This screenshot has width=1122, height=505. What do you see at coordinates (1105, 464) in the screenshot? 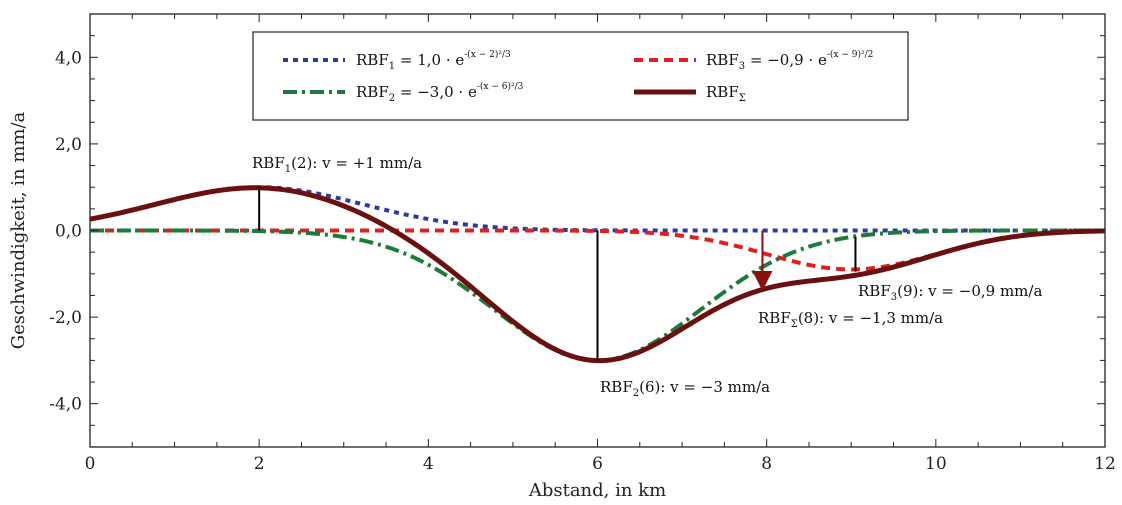
I see `x-tick-label: 12` at bounding box center [1105, 464].